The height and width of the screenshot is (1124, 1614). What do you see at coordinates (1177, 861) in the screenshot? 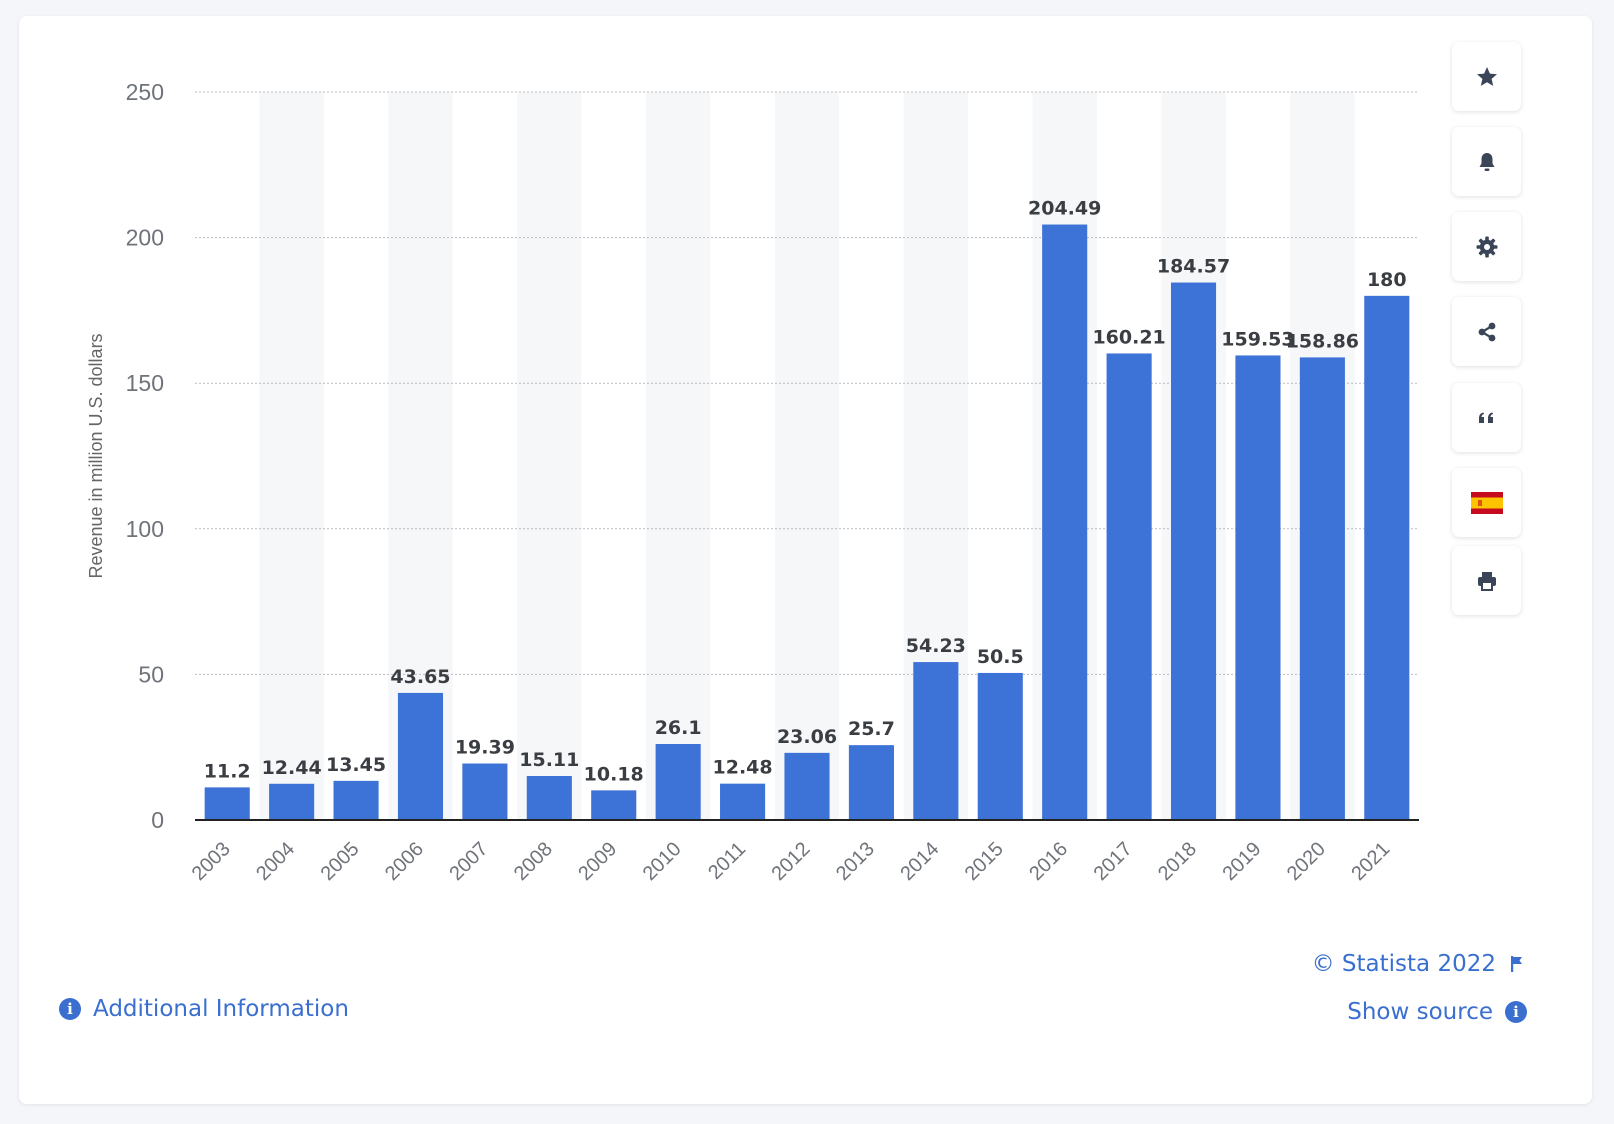
I see `x-tick-label: 2018` at bounding box center [1177, 861].